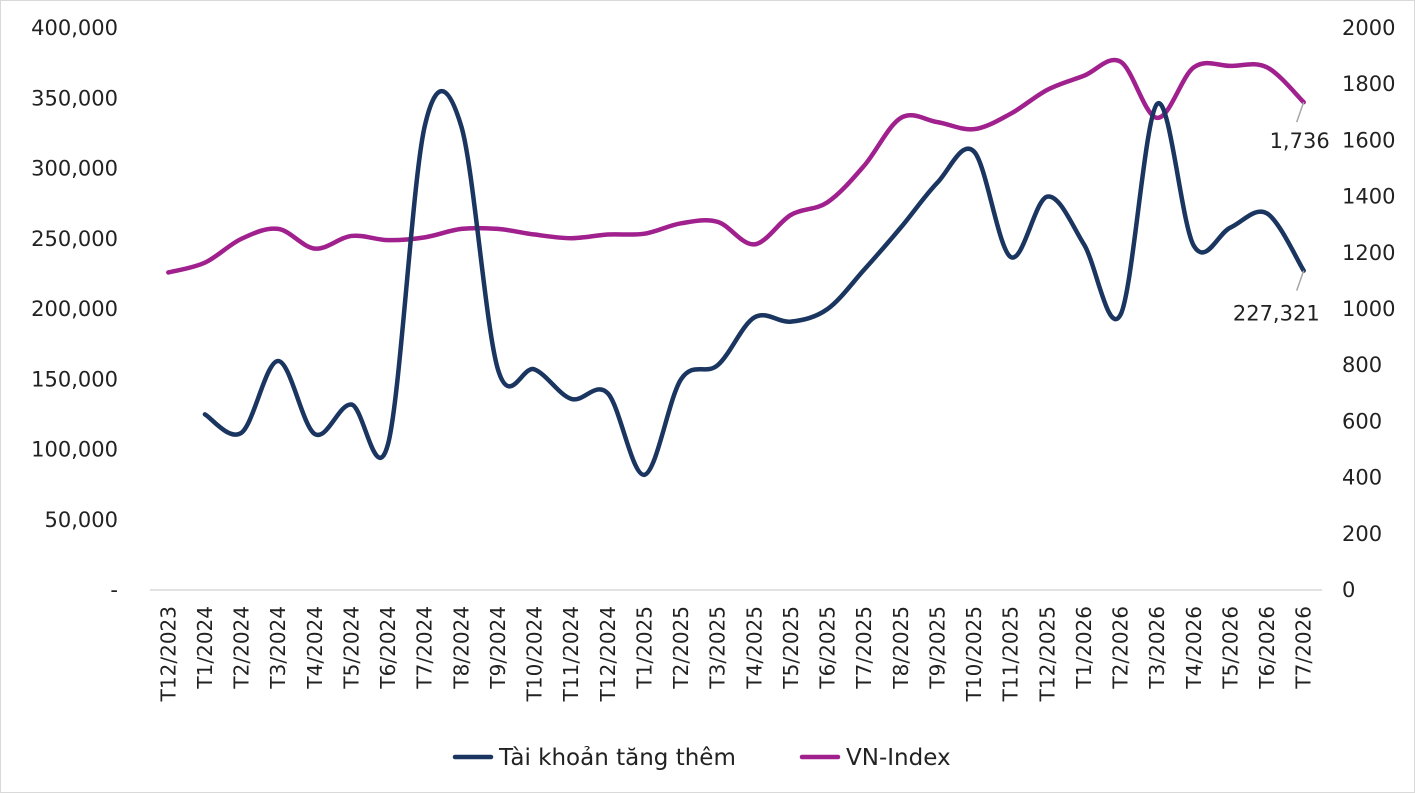 This screenshot has width=1415, height=793. I want to click on left-y-tick-label: 150,000, so click(74, 379).